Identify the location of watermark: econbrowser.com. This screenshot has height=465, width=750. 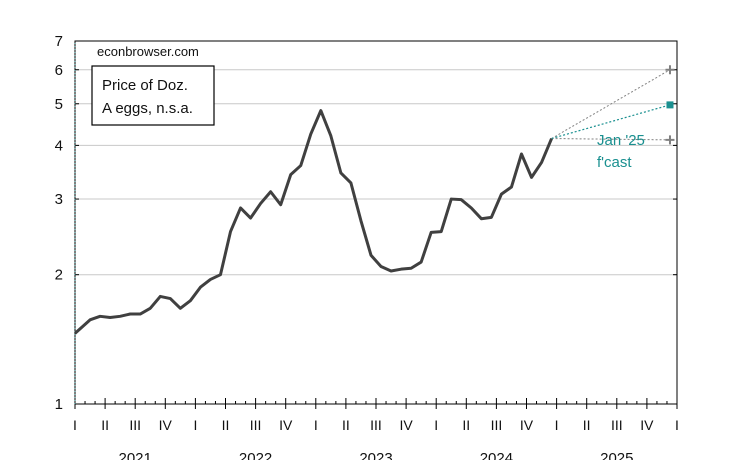
(148, 51).